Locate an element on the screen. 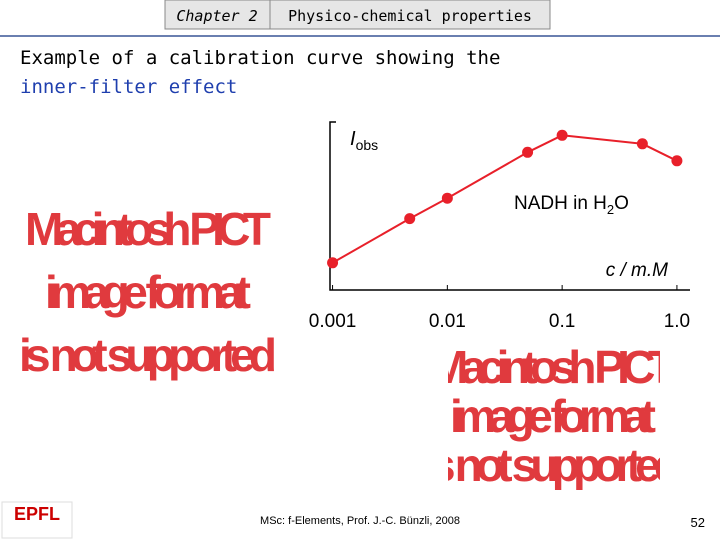 This screenshot has width=720, height=540. x-tick-label: 1.0 is located at coordinates (677, 321).